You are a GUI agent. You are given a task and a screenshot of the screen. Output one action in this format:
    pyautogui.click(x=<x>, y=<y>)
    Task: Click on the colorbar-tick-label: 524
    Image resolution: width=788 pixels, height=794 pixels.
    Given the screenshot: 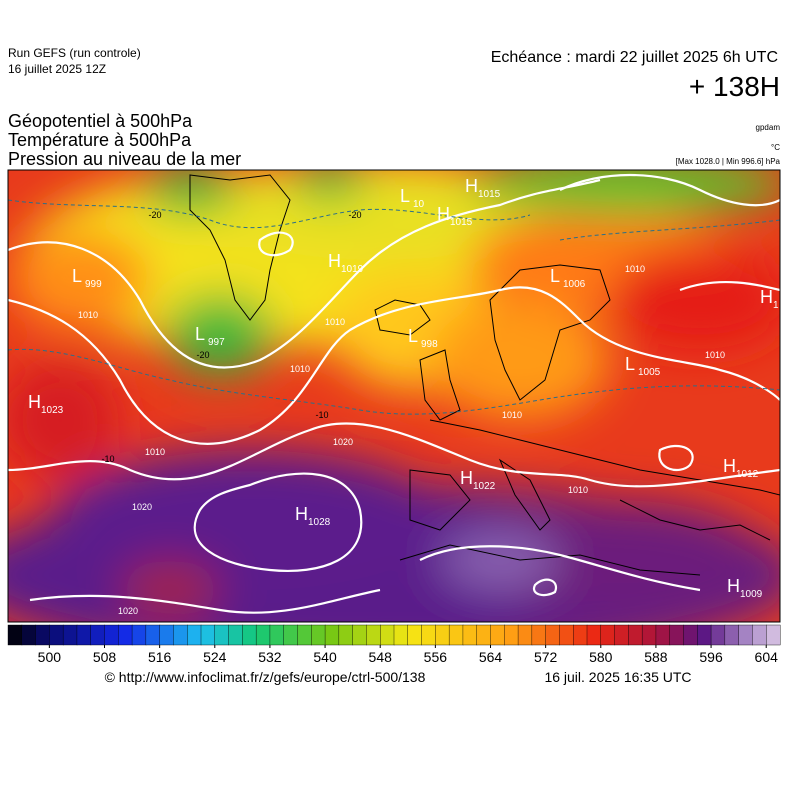 What is the action you would take?
    pyautogui.click(x=215, y=657)
    